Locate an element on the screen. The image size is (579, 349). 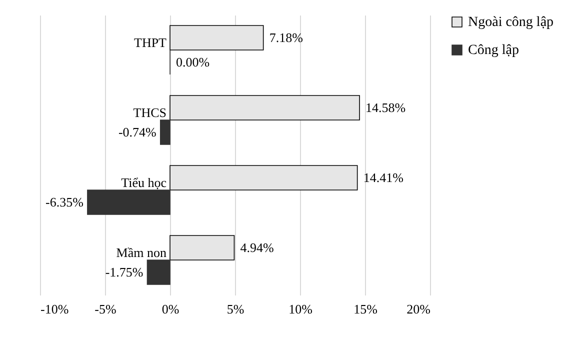
legend-label: Công lập is located at coordinates (493, 50).